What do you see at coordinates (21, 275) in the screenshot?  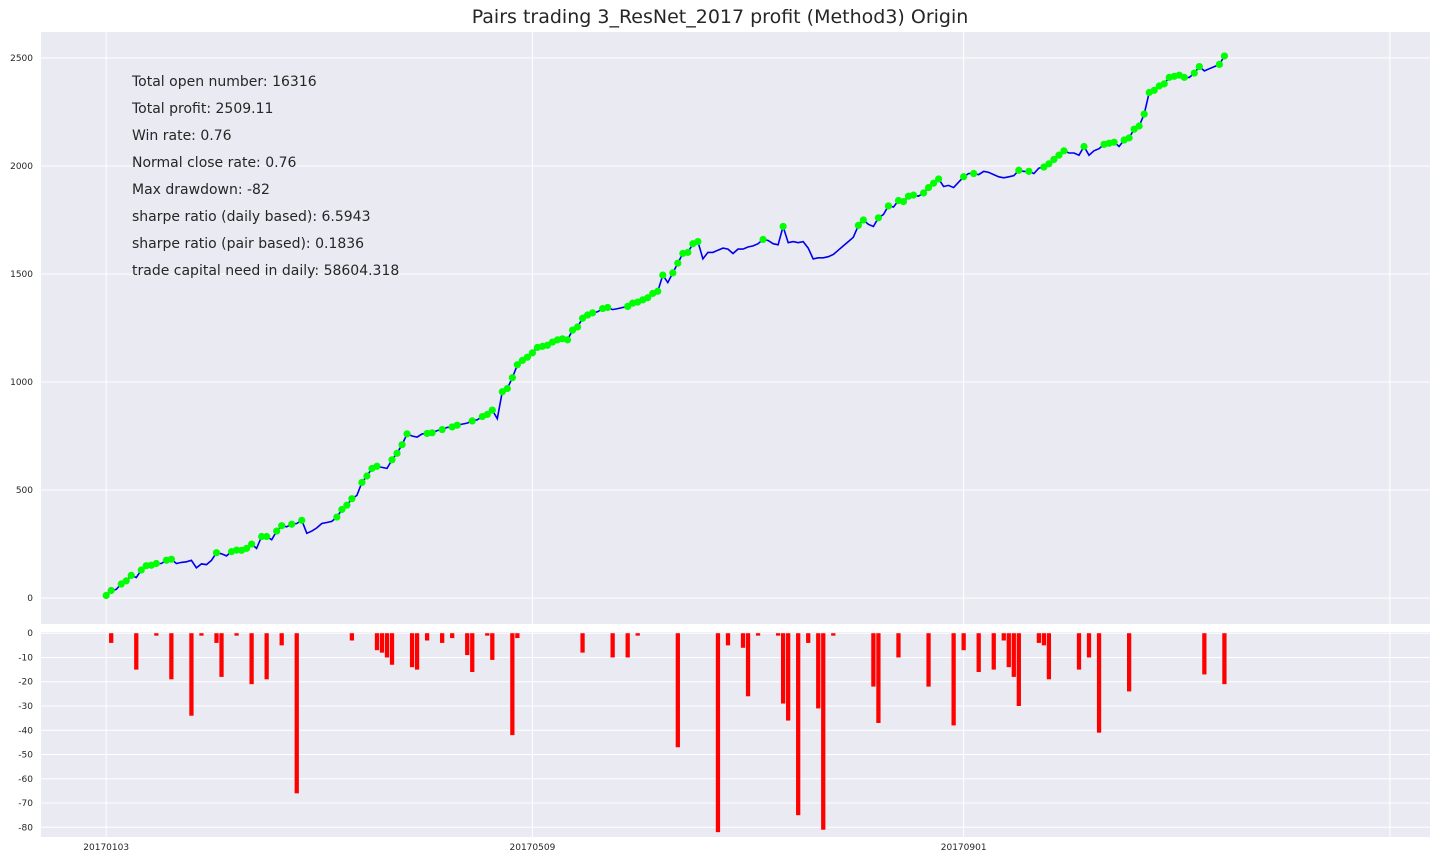 I see `main-y-tick-label: 1500` at bounding box center [21, 275].